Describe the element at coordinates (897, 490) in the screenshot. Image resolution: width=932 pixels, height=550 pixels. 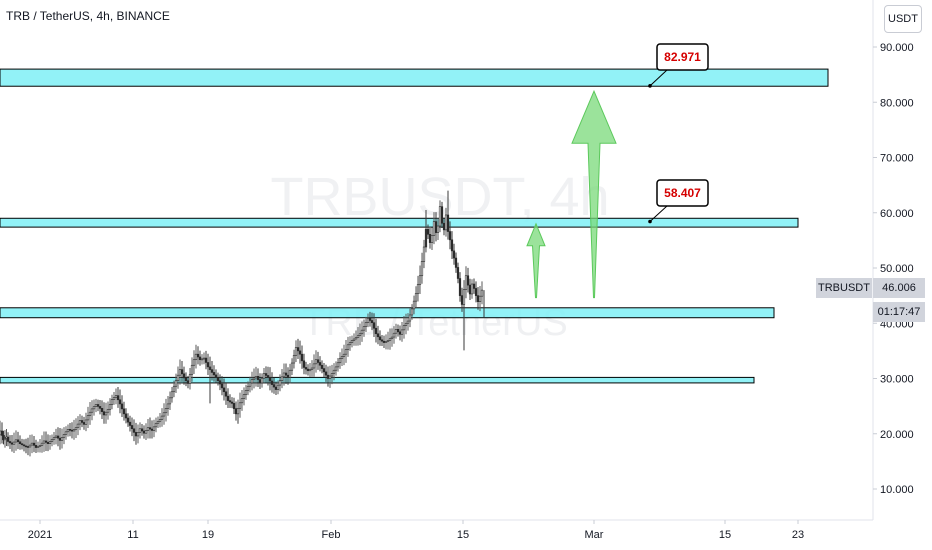
I see `price-tick-label: 10.000` at that location.